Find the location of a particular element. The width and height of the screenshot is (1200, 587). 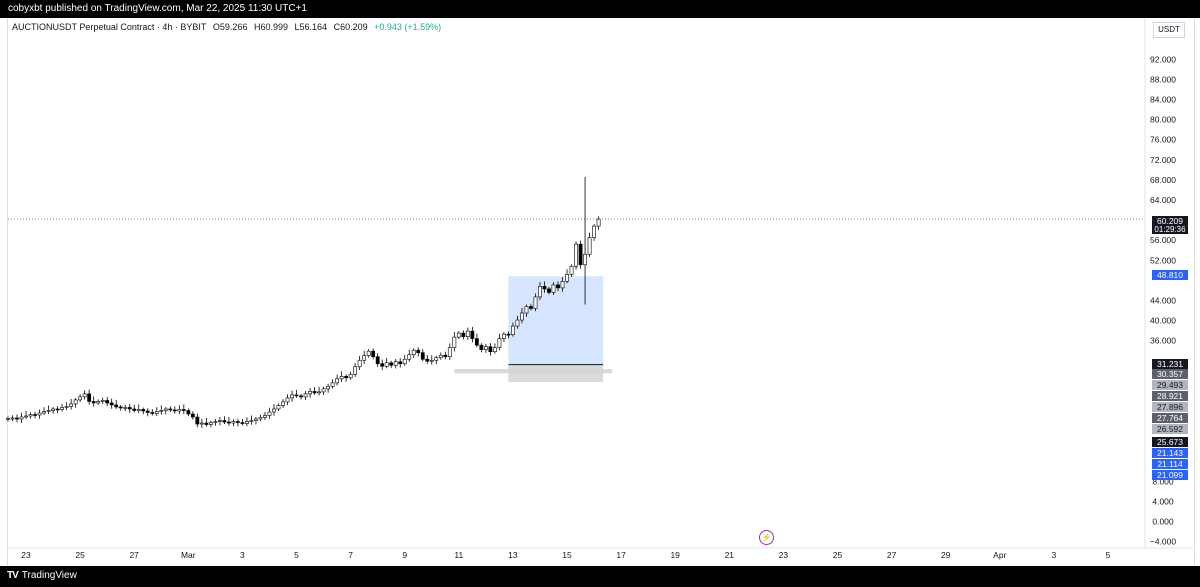

lightning-icon: ⚡ is located at coordinates (766, 537).